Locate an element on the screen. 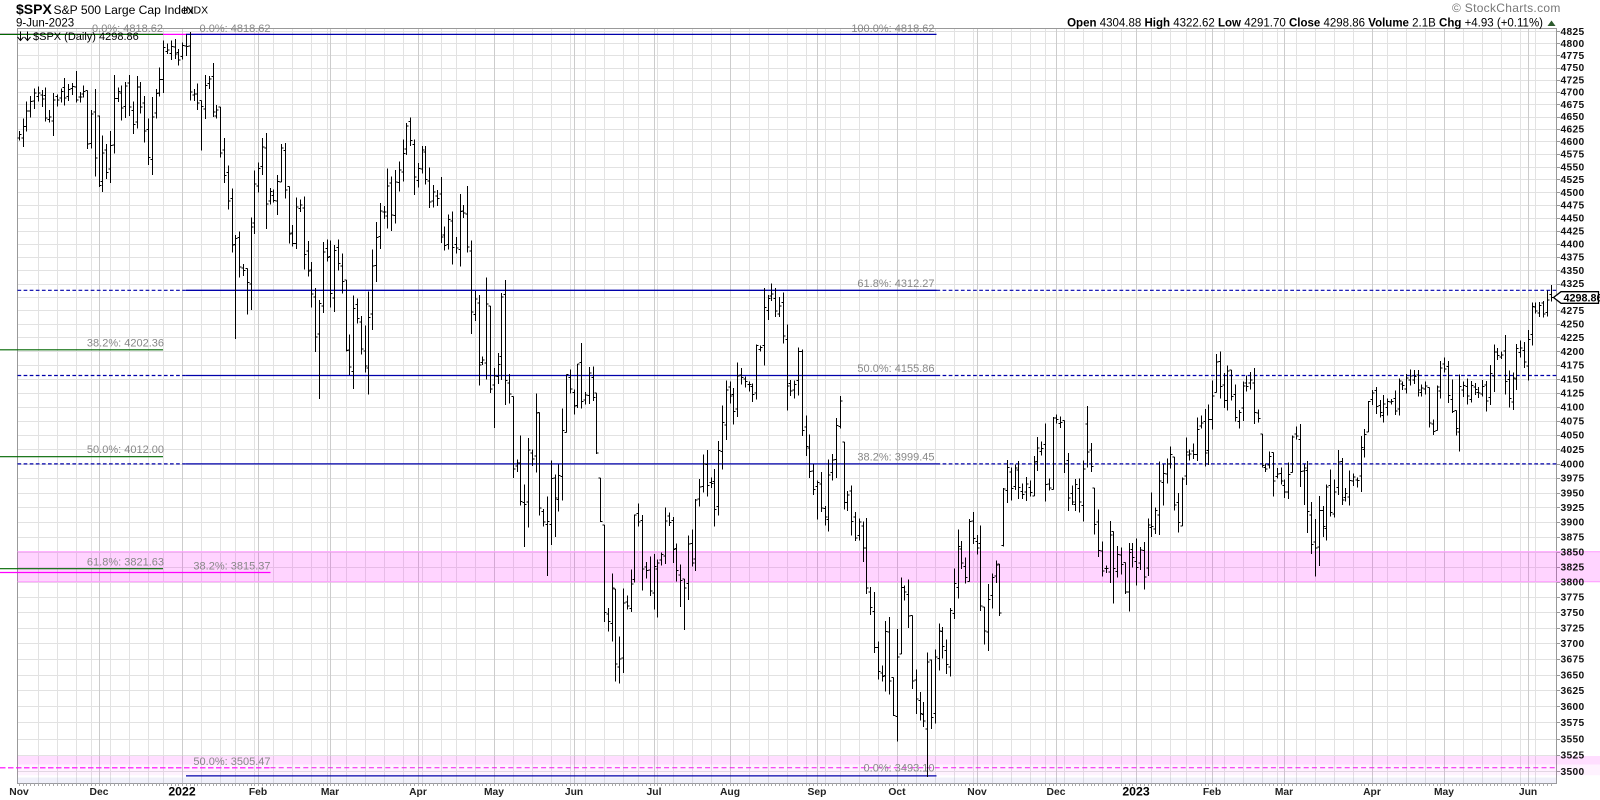  svg-text: 3575 is located at coordinates (1573, 723).